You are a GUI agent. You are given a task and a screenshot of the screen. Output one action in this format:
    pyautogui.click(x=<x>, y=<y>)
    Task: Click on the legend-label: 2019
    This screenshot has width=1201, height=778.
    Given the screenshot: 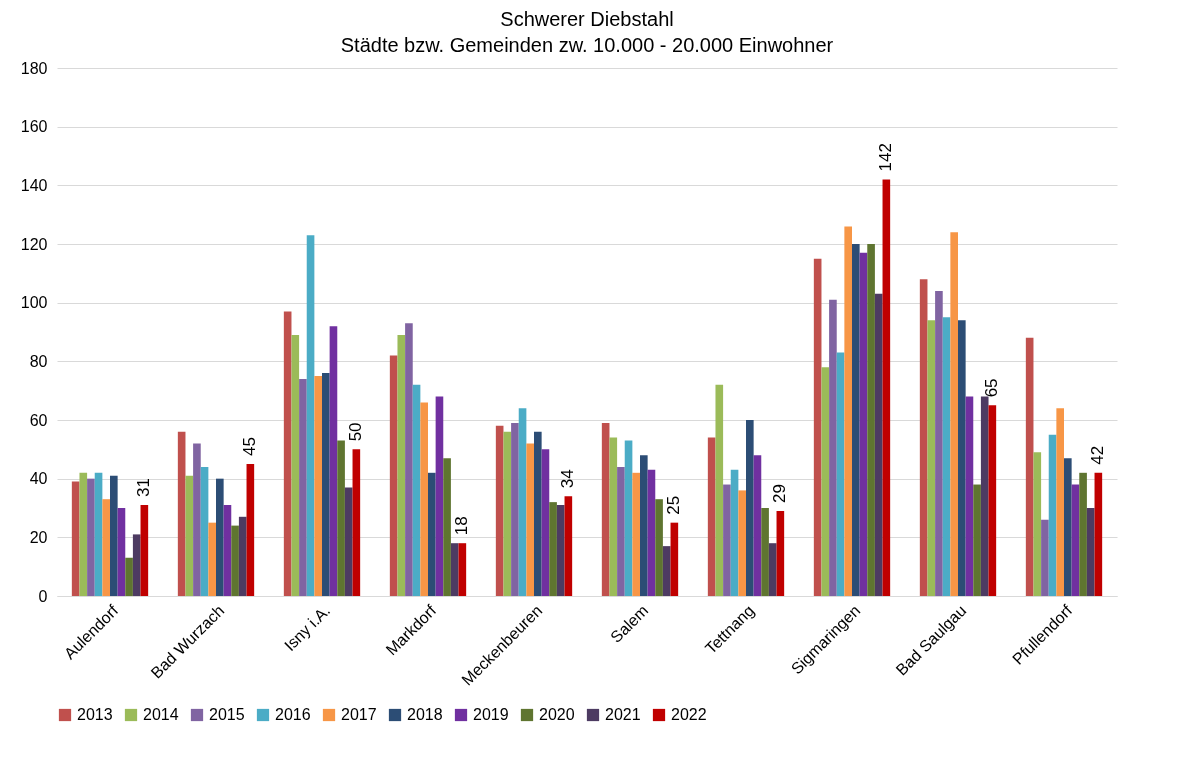 What is the action you would take?
    pyautogui.click(x=491, y=714)
    